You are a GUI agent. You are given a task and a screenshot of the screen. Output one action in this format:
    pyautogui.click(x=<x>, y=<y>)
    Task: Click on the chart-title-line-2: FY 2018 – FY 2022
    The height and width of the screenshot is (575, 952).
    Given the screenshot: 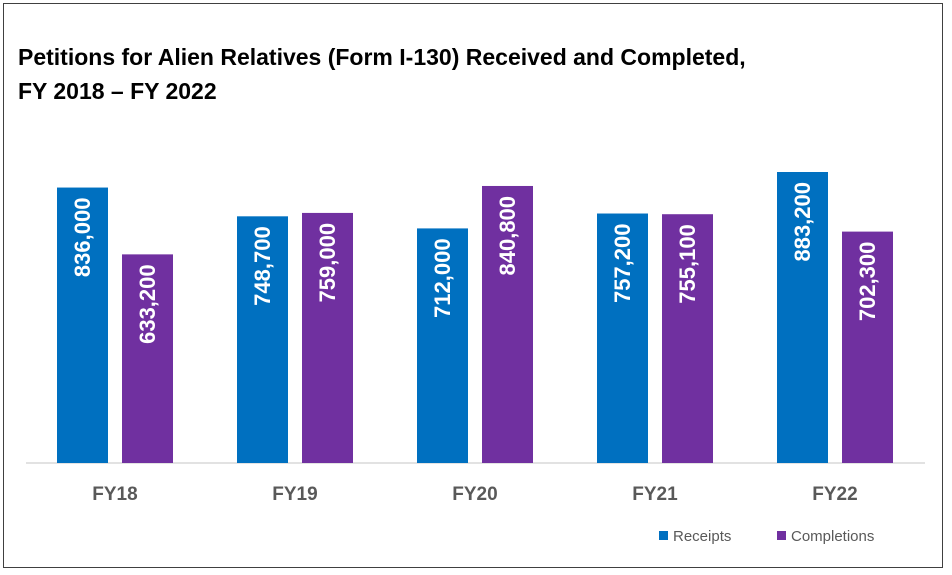 What is the action you would take?
    pyautogui.click(x=117, y=91)
    